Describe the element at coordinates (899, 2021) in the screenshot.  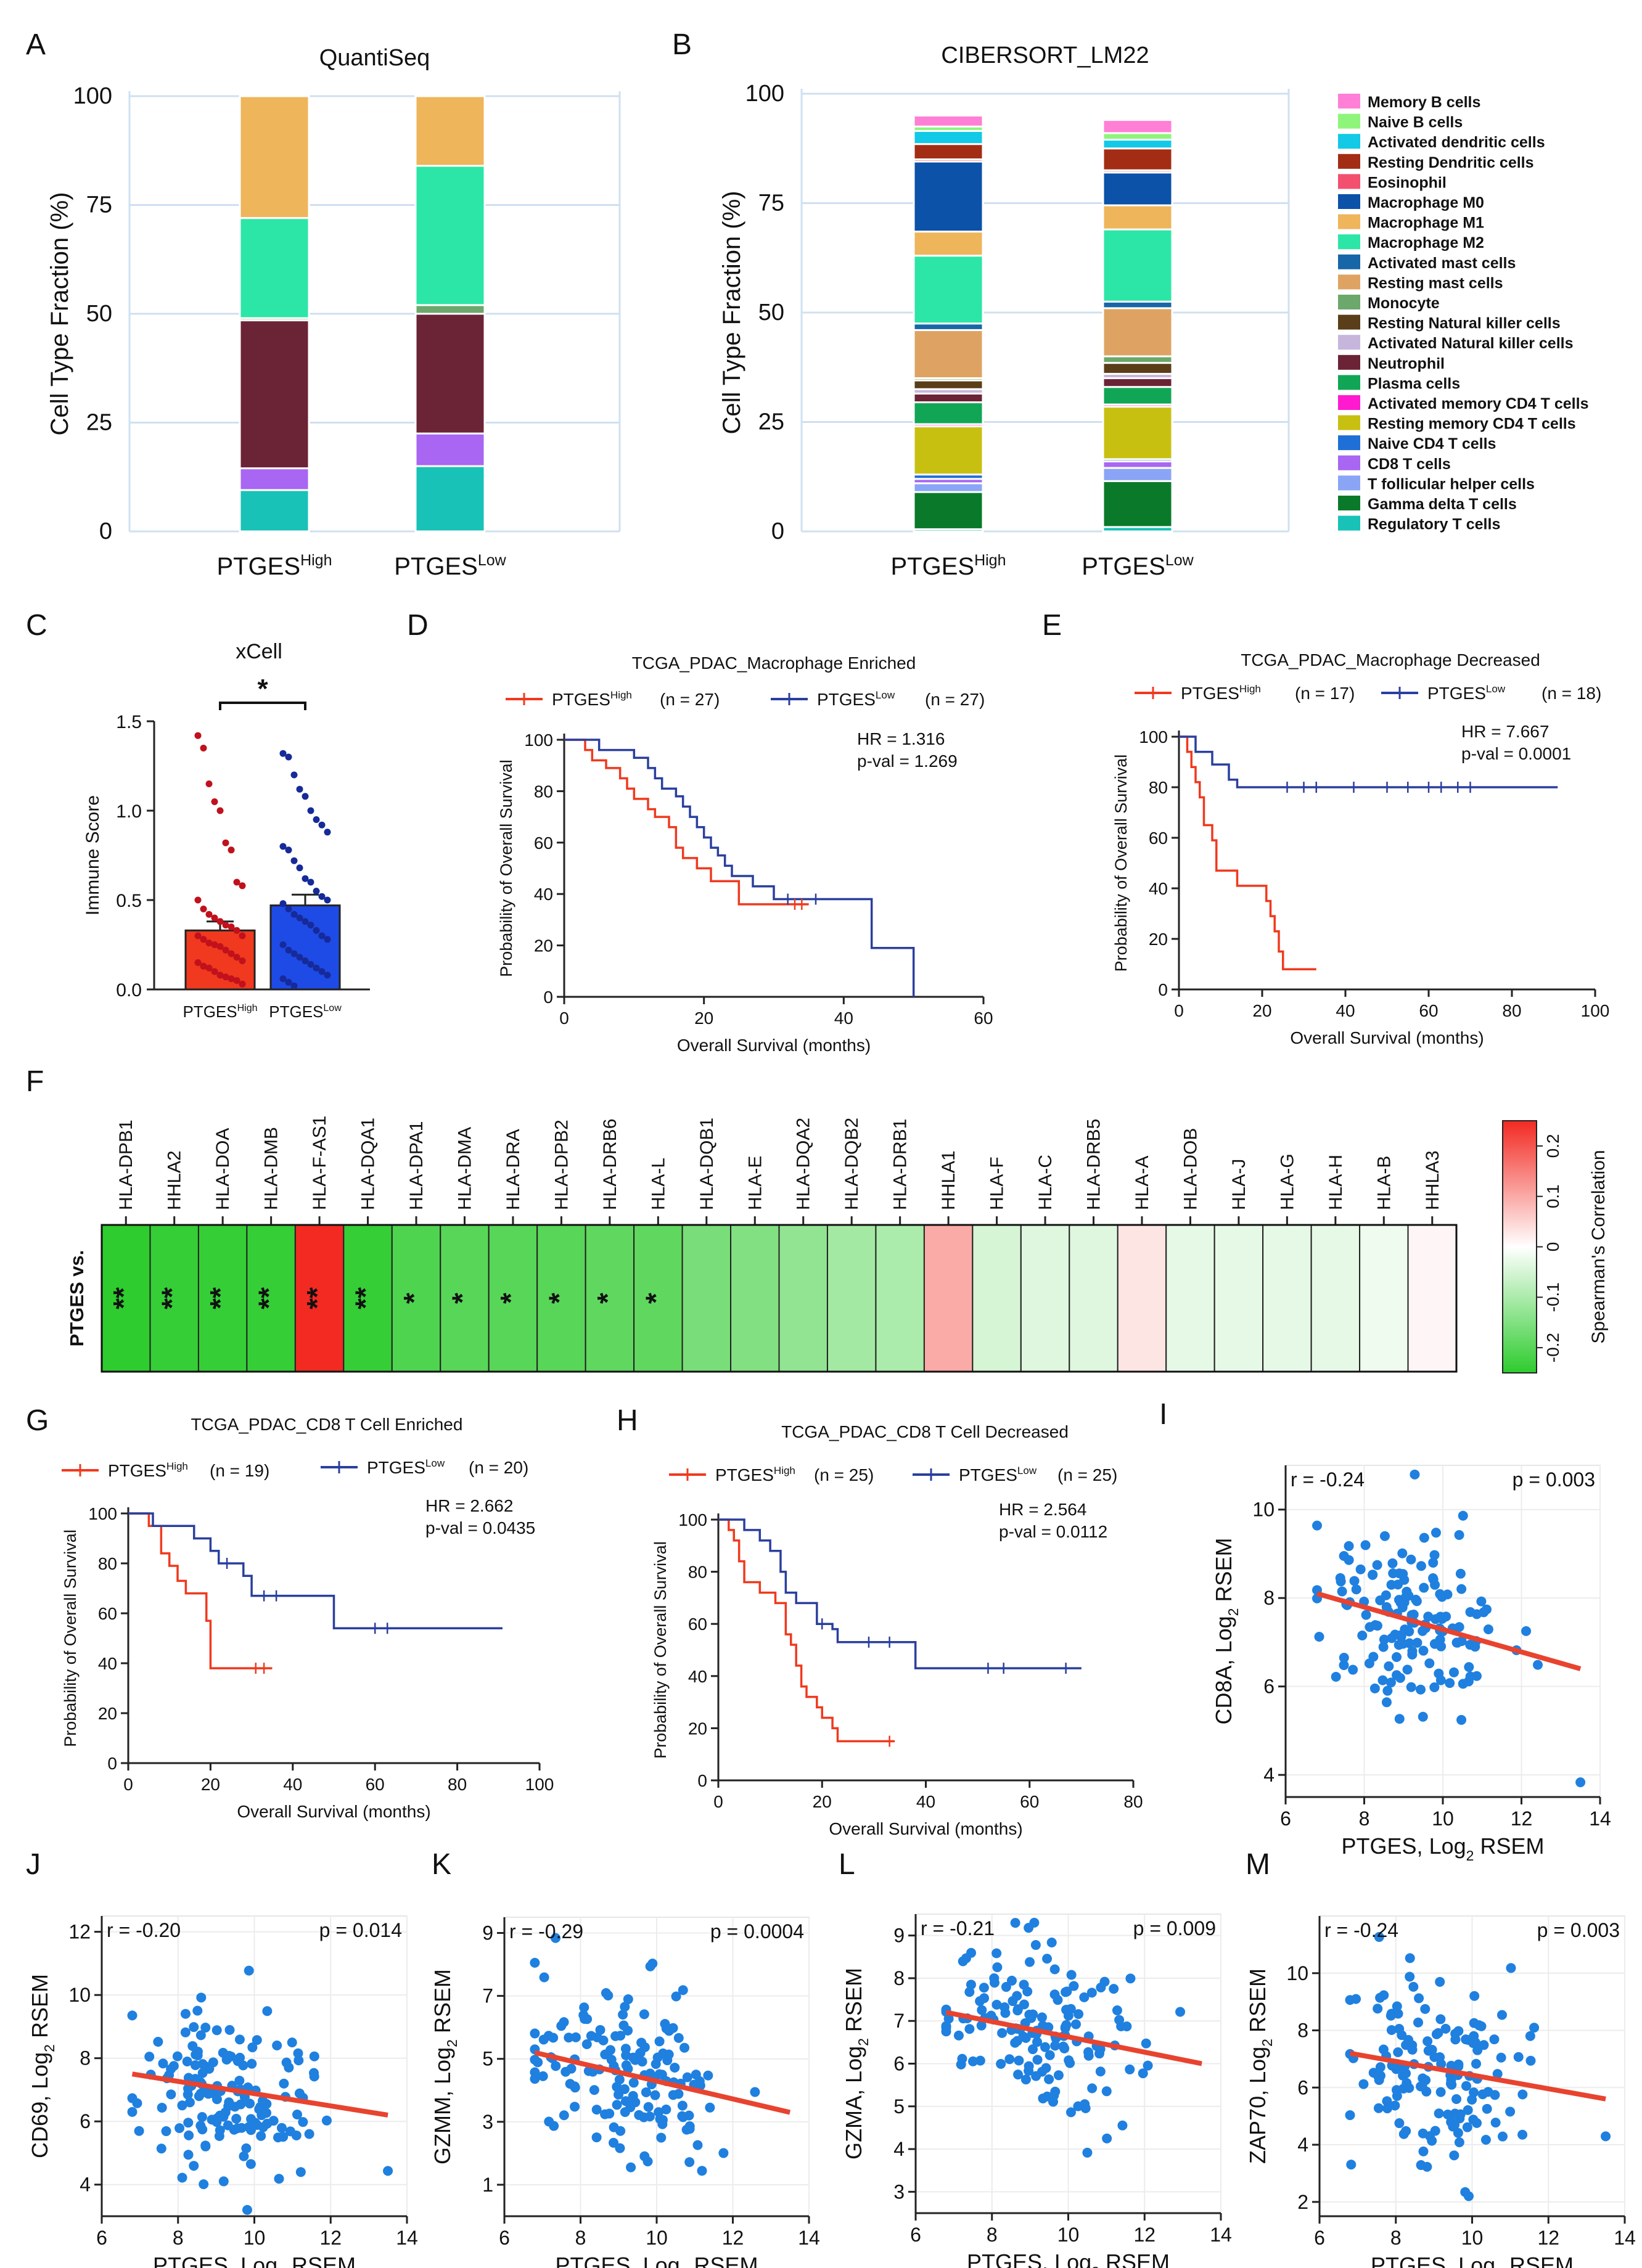
I see `y-tick-label: 7` at that location.